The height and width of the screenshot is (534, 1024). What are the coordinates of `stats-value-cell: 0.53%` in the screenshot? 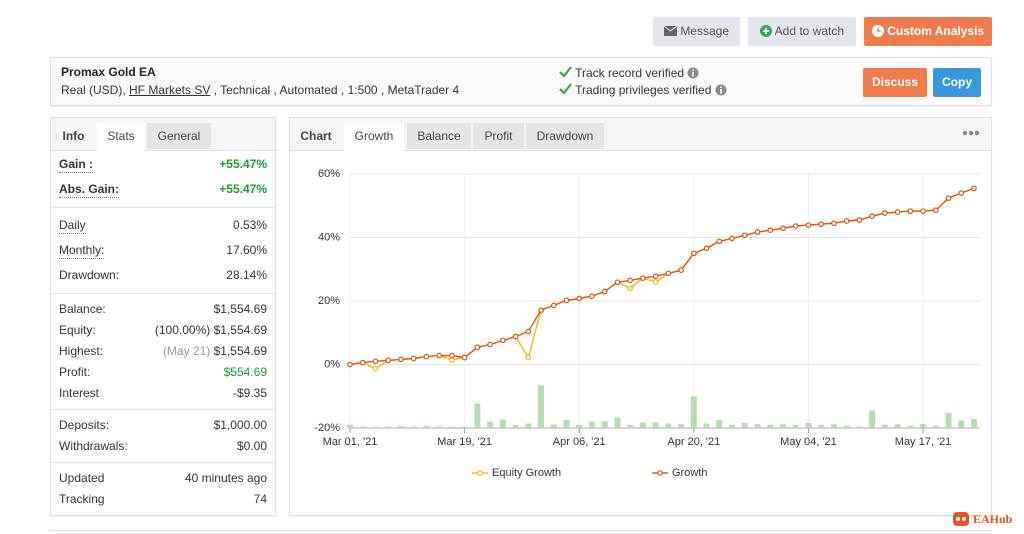 It's located at (250, 225).